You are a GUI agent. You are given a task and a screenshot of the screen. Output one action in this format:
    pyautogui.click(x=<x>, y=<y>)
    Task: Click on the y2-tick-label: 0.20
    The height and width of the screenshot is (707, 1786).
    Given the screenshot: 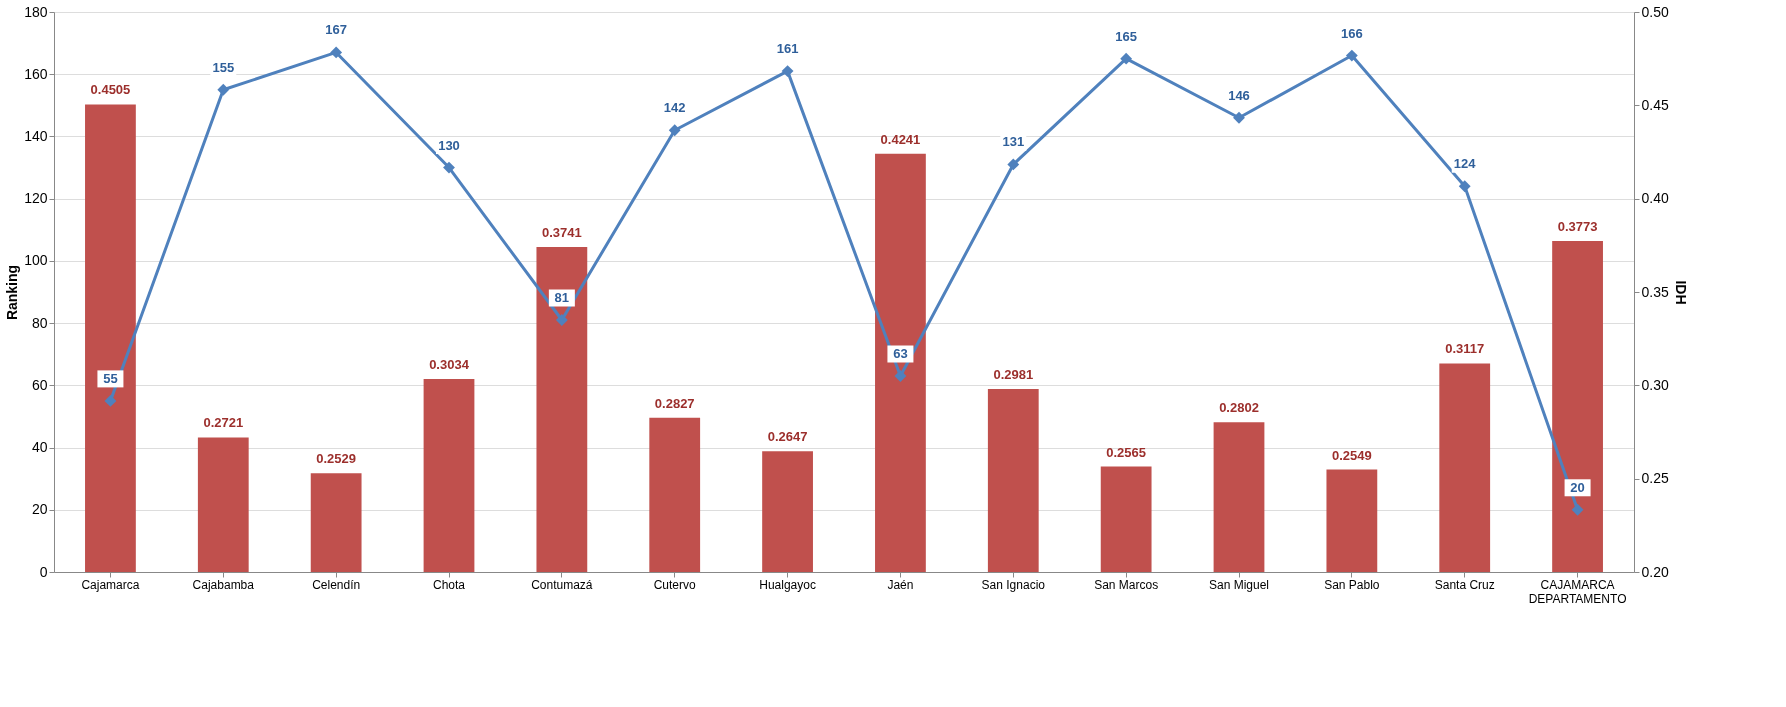 What is the action you would take?
    pyautogui.click(x=1655, y=571)
    